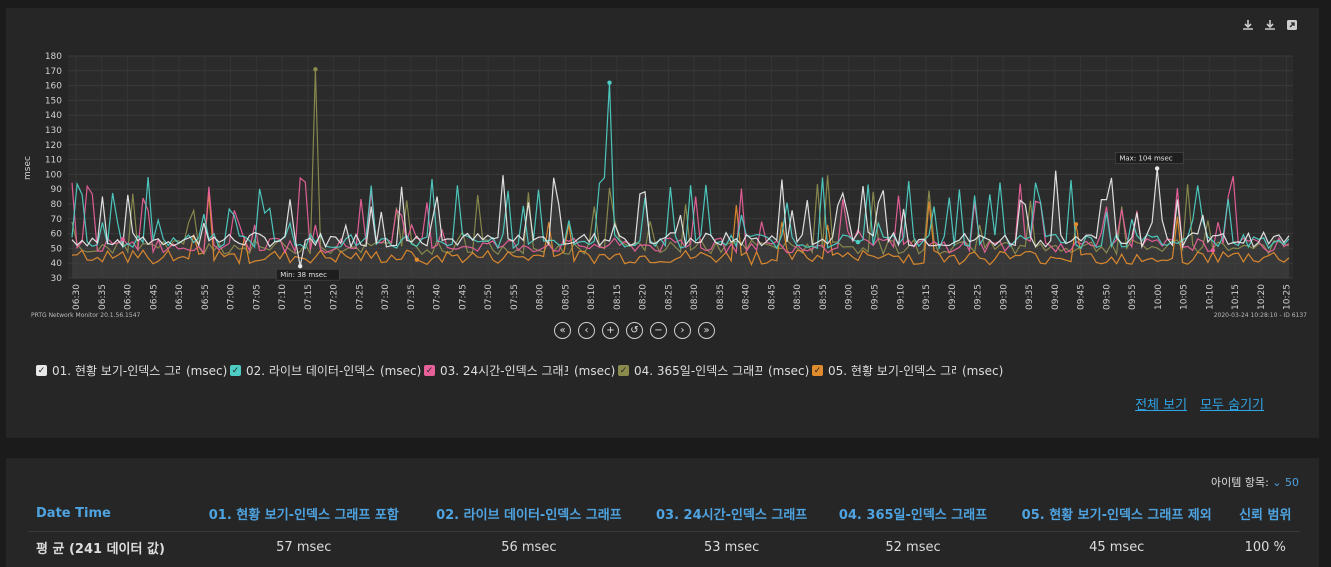  Describe the element at coordinates (698, 371) in the screenshot. I see `legend-label: 04. 365일-인덱스 그래프` at that location.